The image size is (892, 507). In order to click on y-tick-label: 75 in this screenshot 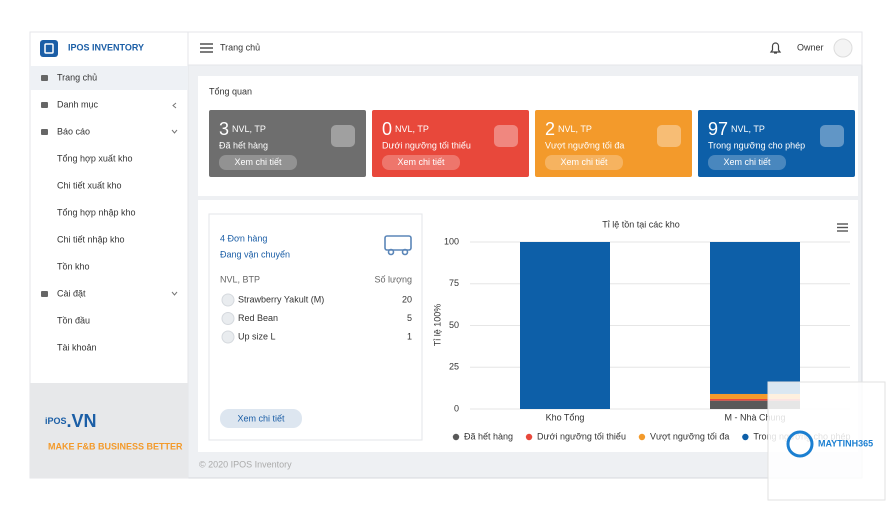, I will do `click(454, 283)`.